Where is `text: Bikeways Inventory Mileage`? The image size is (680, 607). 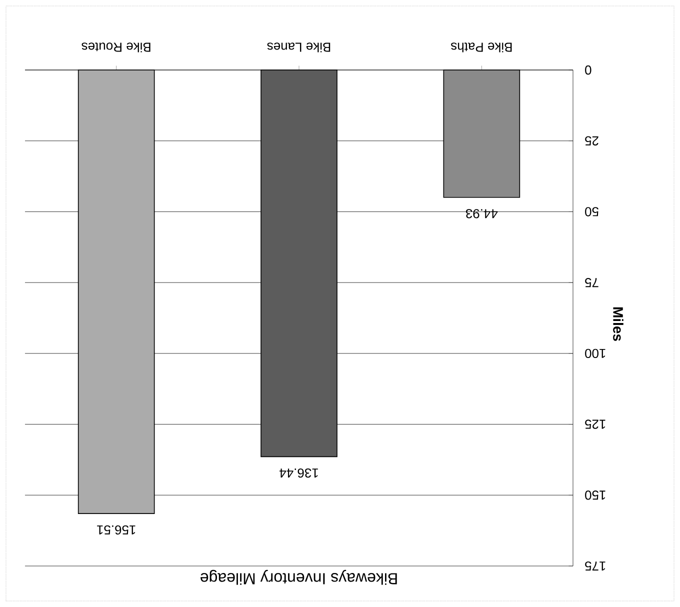 text: Bikeways Inventory Mileage is located at coordinates (298, 577).